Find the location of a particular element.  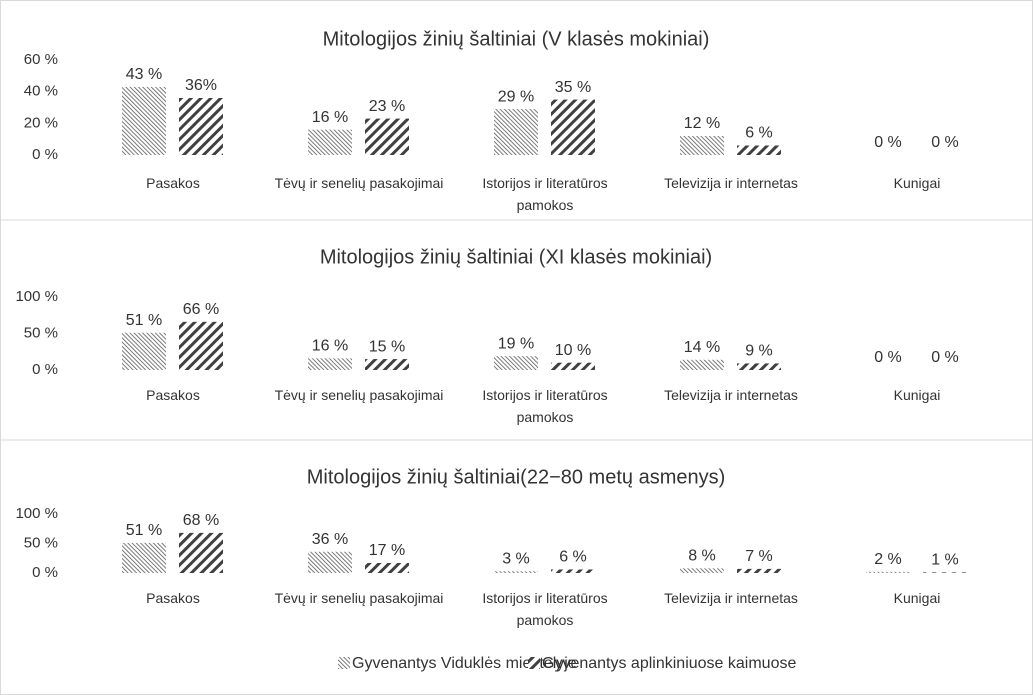

y-tick-label: 40 % is located at coordinates (41, 91).